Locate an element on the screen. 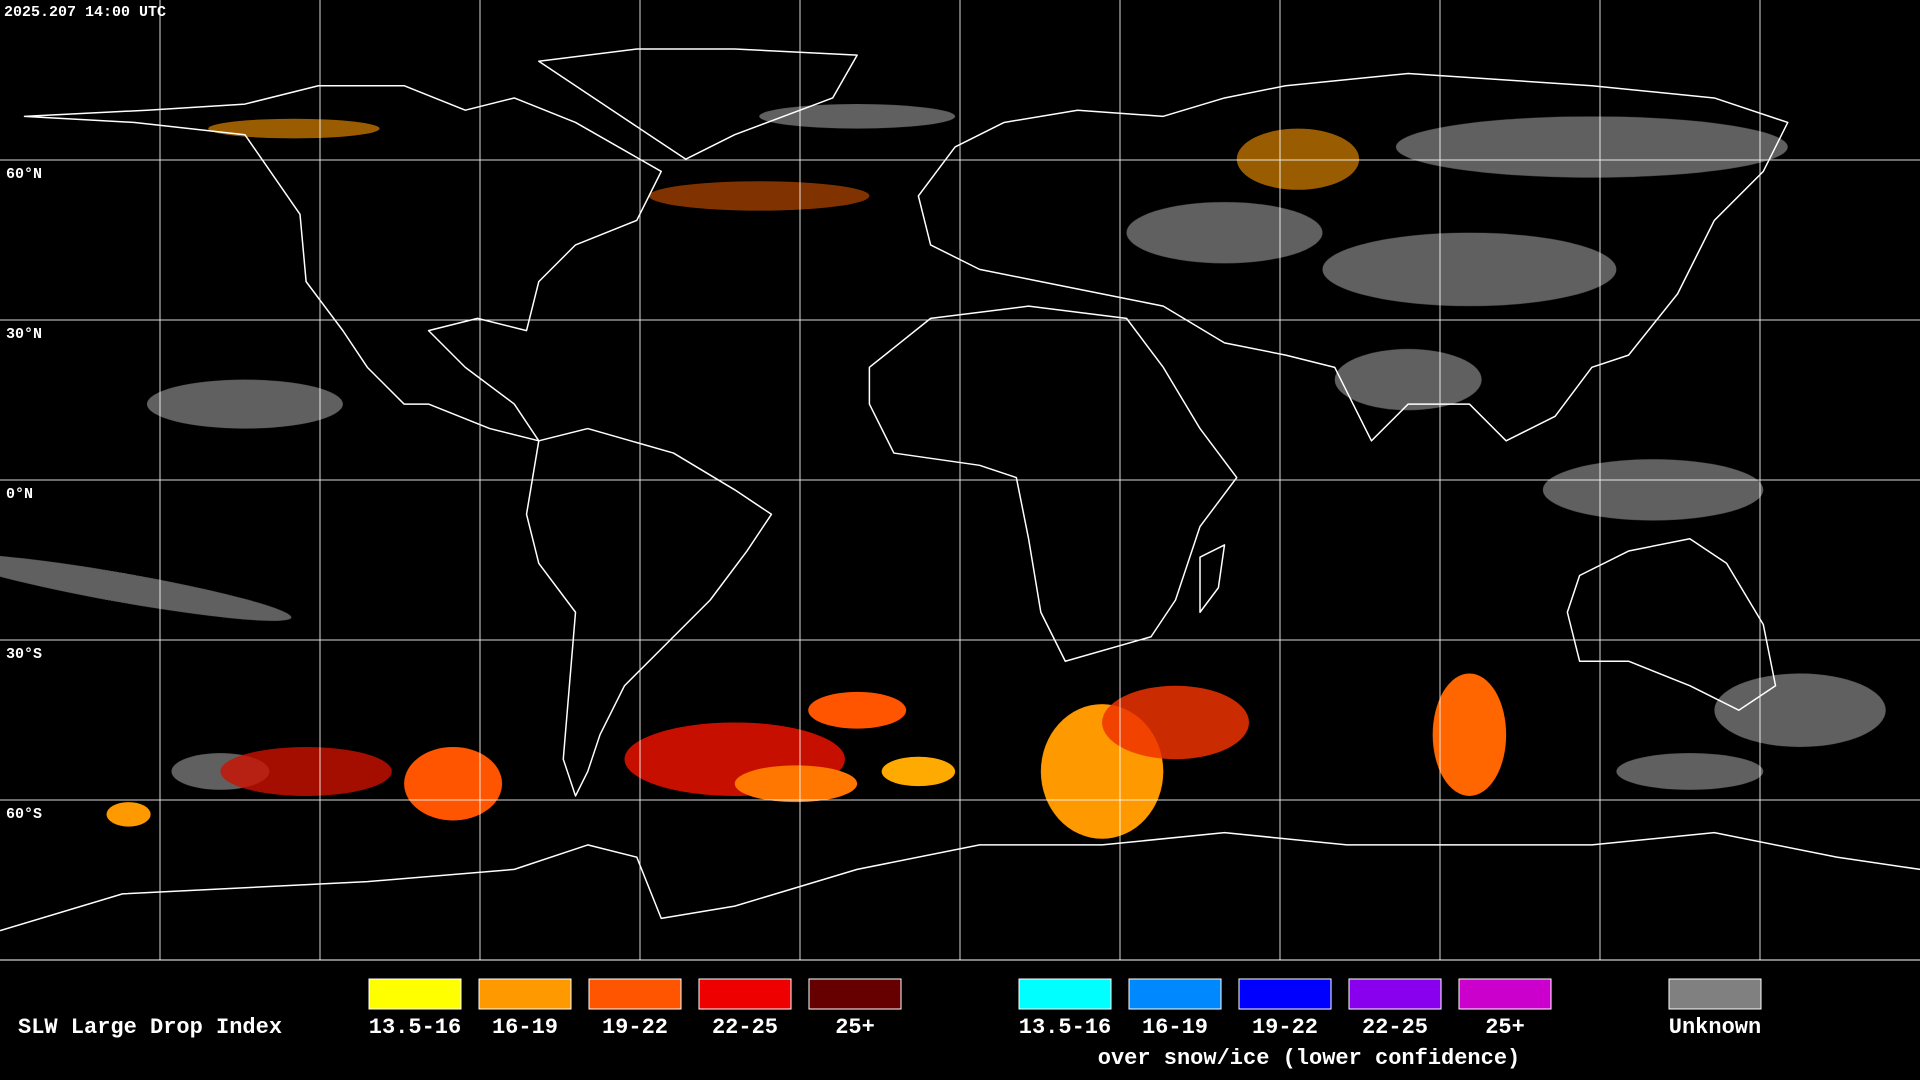 Image resolution: width=1920 pixels, height=1080 pixels. latitude-label: 0°N is located at coordinates (19, 494).